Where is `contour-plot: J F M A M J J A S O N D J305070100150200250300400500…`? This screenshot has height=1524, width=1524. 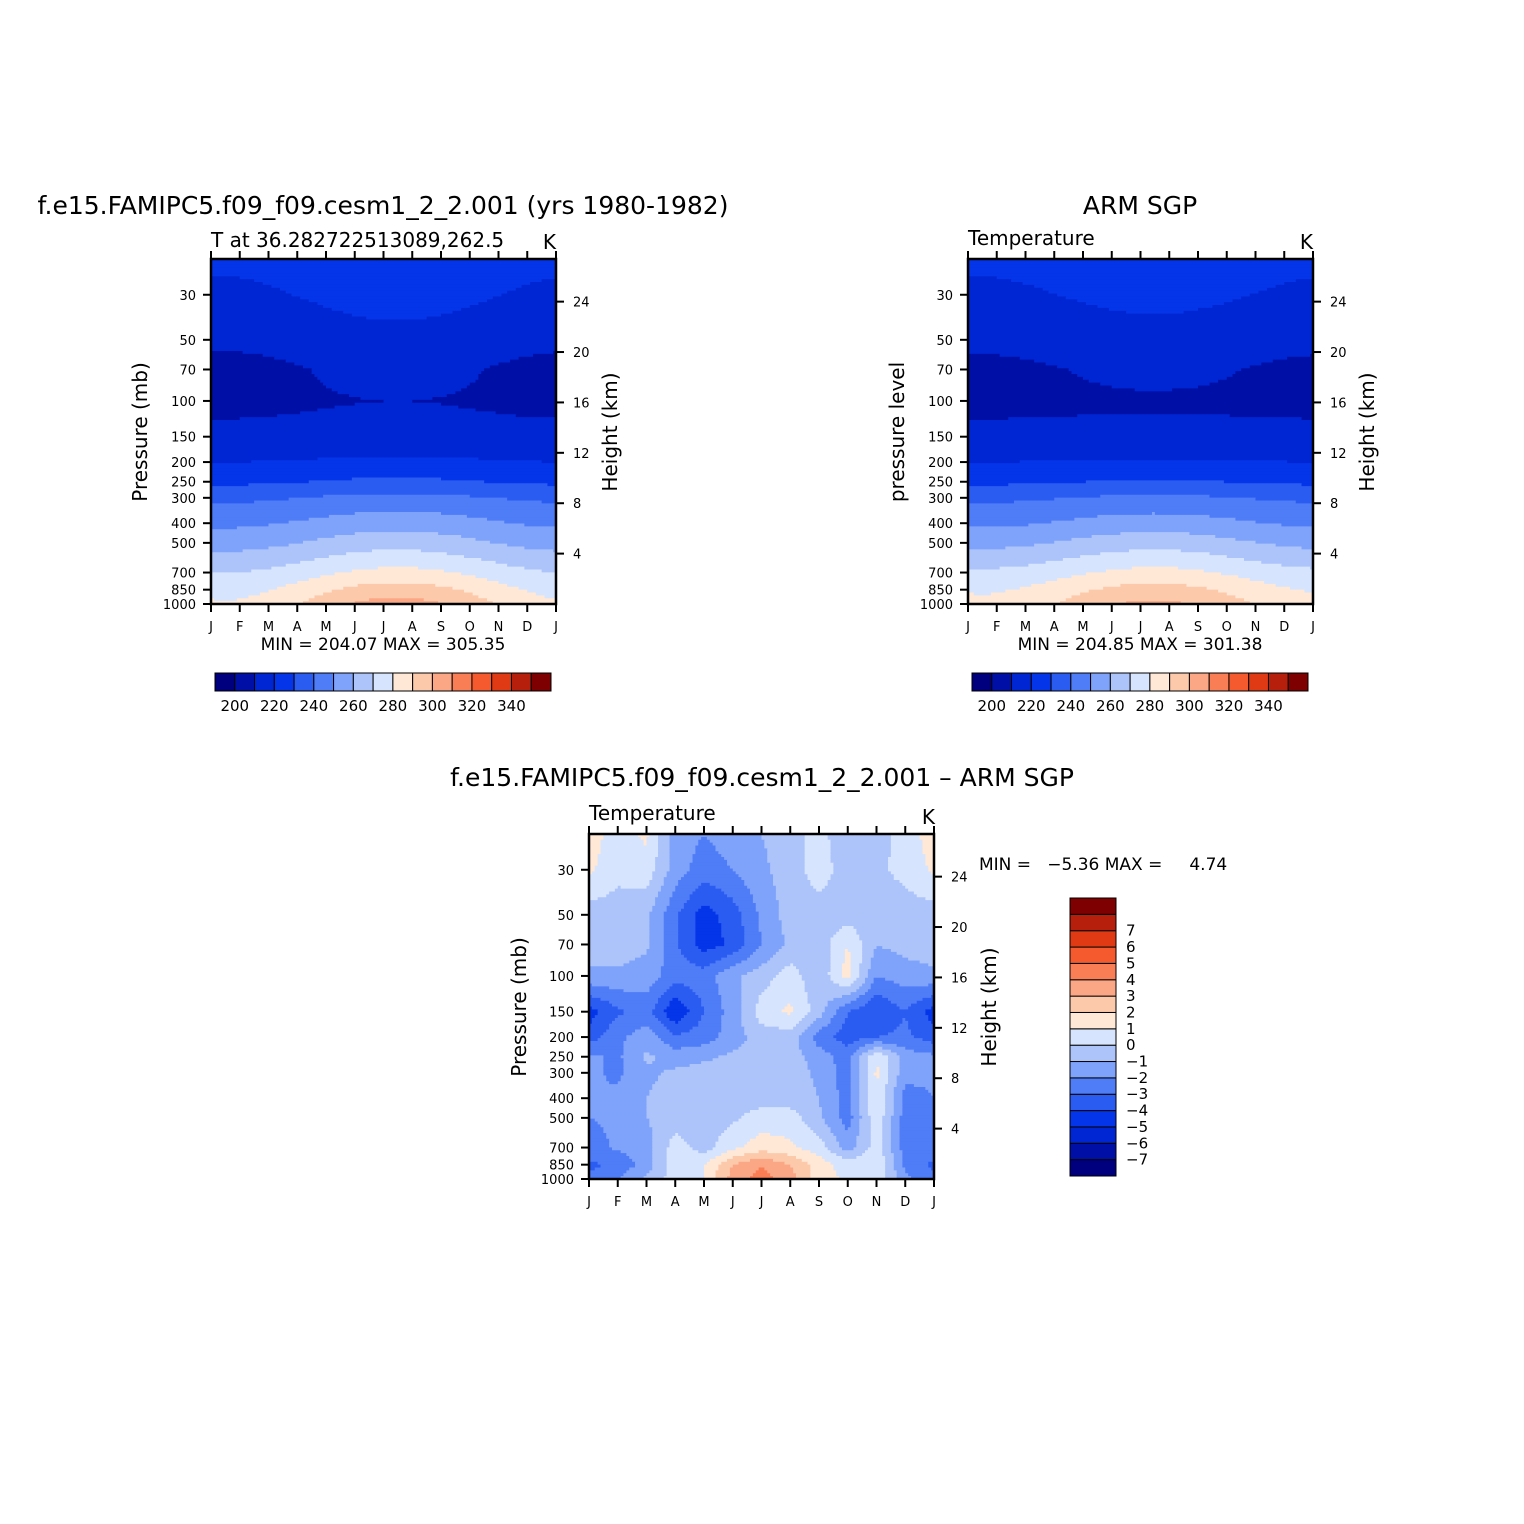
contour-plot: J F M A M J J A S O N D J305070100150200250300400500… is located at coordinates (754, 1018).